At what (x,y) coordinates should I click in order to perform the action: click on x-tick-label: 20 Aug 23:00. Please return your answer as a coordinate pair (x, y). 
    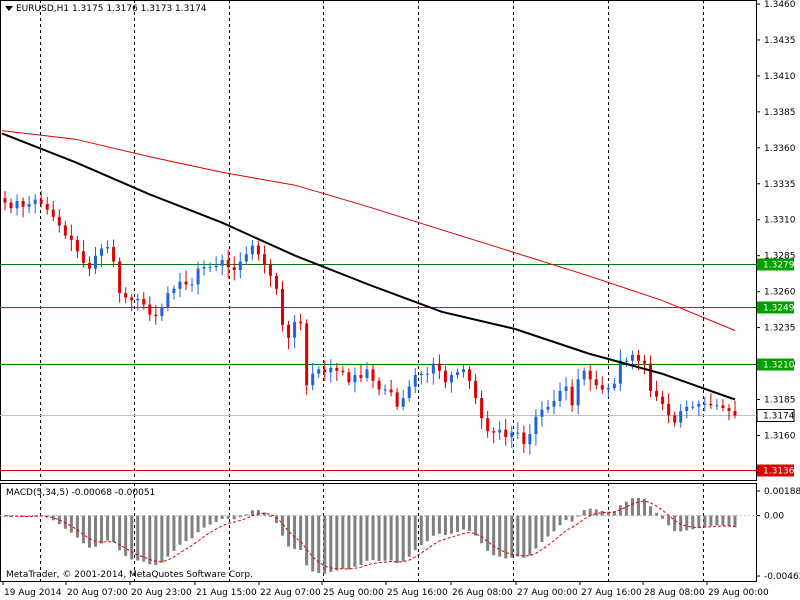
    Looking at the image, I should click on (161, 593).